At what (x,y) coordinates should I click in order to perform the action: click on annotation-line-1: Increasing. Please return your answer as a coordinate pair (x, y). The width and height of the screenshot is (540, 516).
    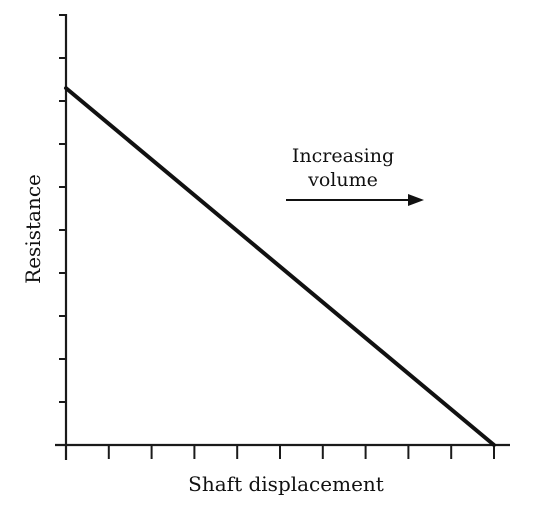
    Looking at the image, I should click on (343, 156).